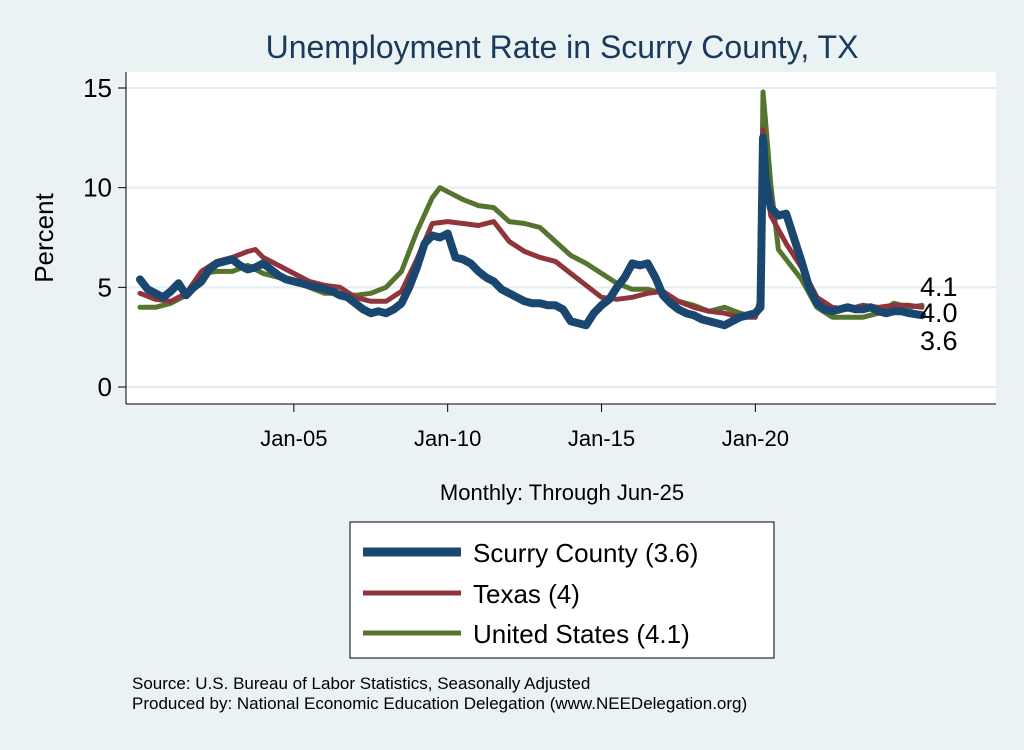 This screenshot has height=750, width=1024. Describe the element at coordinates (526, 594) in the screenshot. I see `legend-label-texas: Texas (4)` at that location.